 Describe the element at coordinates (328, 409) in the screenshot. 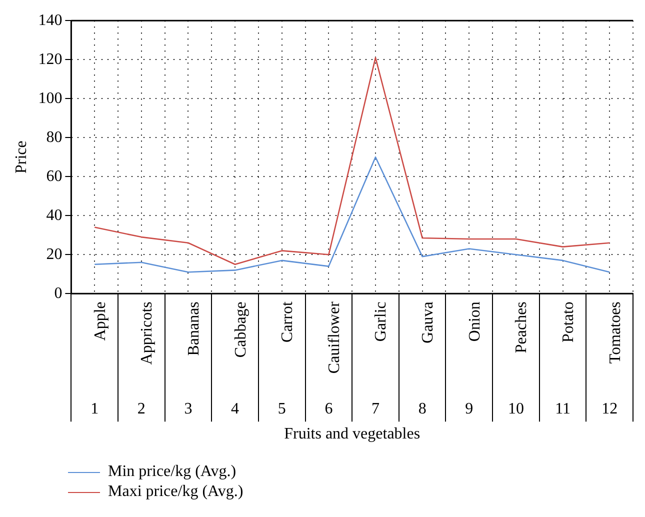

I see `x-tick-label: 6` at that location.